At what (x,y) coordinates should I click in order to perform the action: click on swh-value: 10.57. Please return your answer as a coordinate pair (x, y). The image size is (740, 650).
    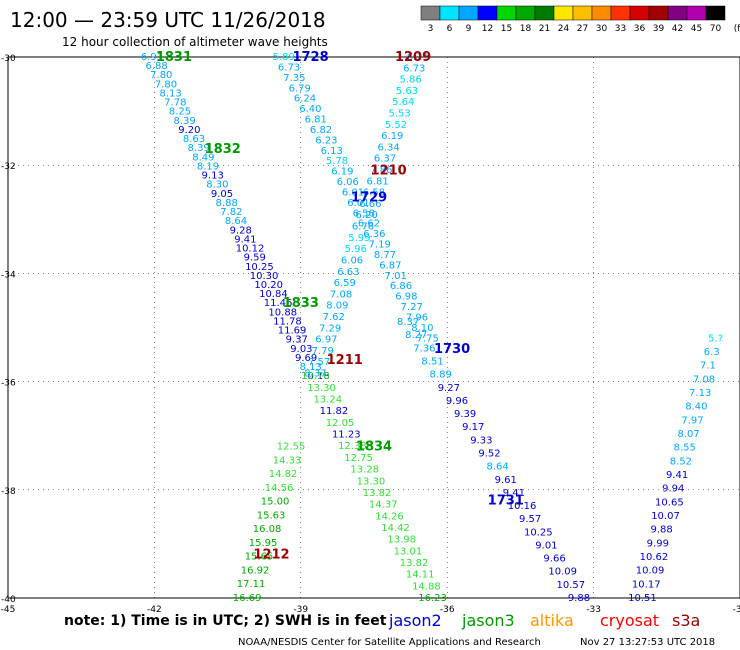
    Looking at the image, I should click on (571, 585).